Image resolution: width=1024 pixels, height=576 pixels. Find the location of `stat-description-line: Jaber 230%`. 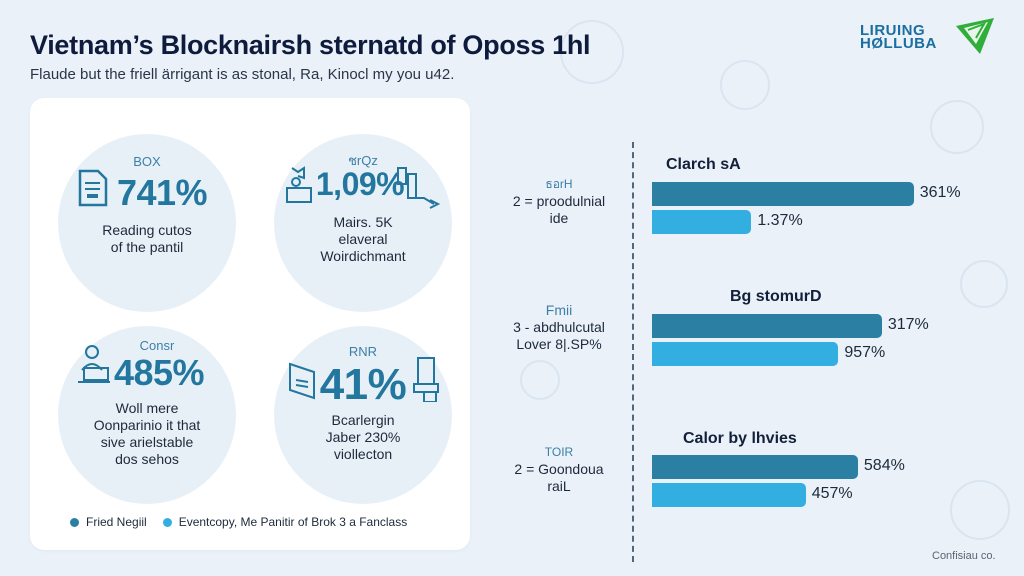

stat-description-line: Jaber 230% is located at coordinates (363, 437).